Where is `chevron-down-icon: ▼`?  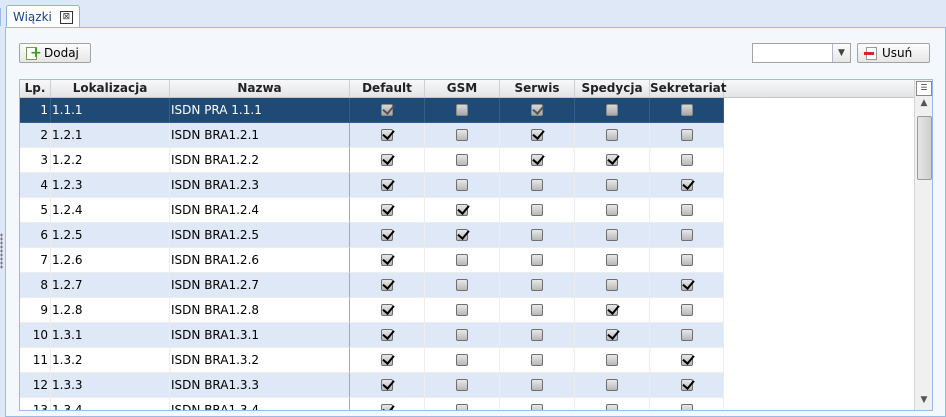
chevron-down-icon: ▼ is located at coordinates (841, 53).